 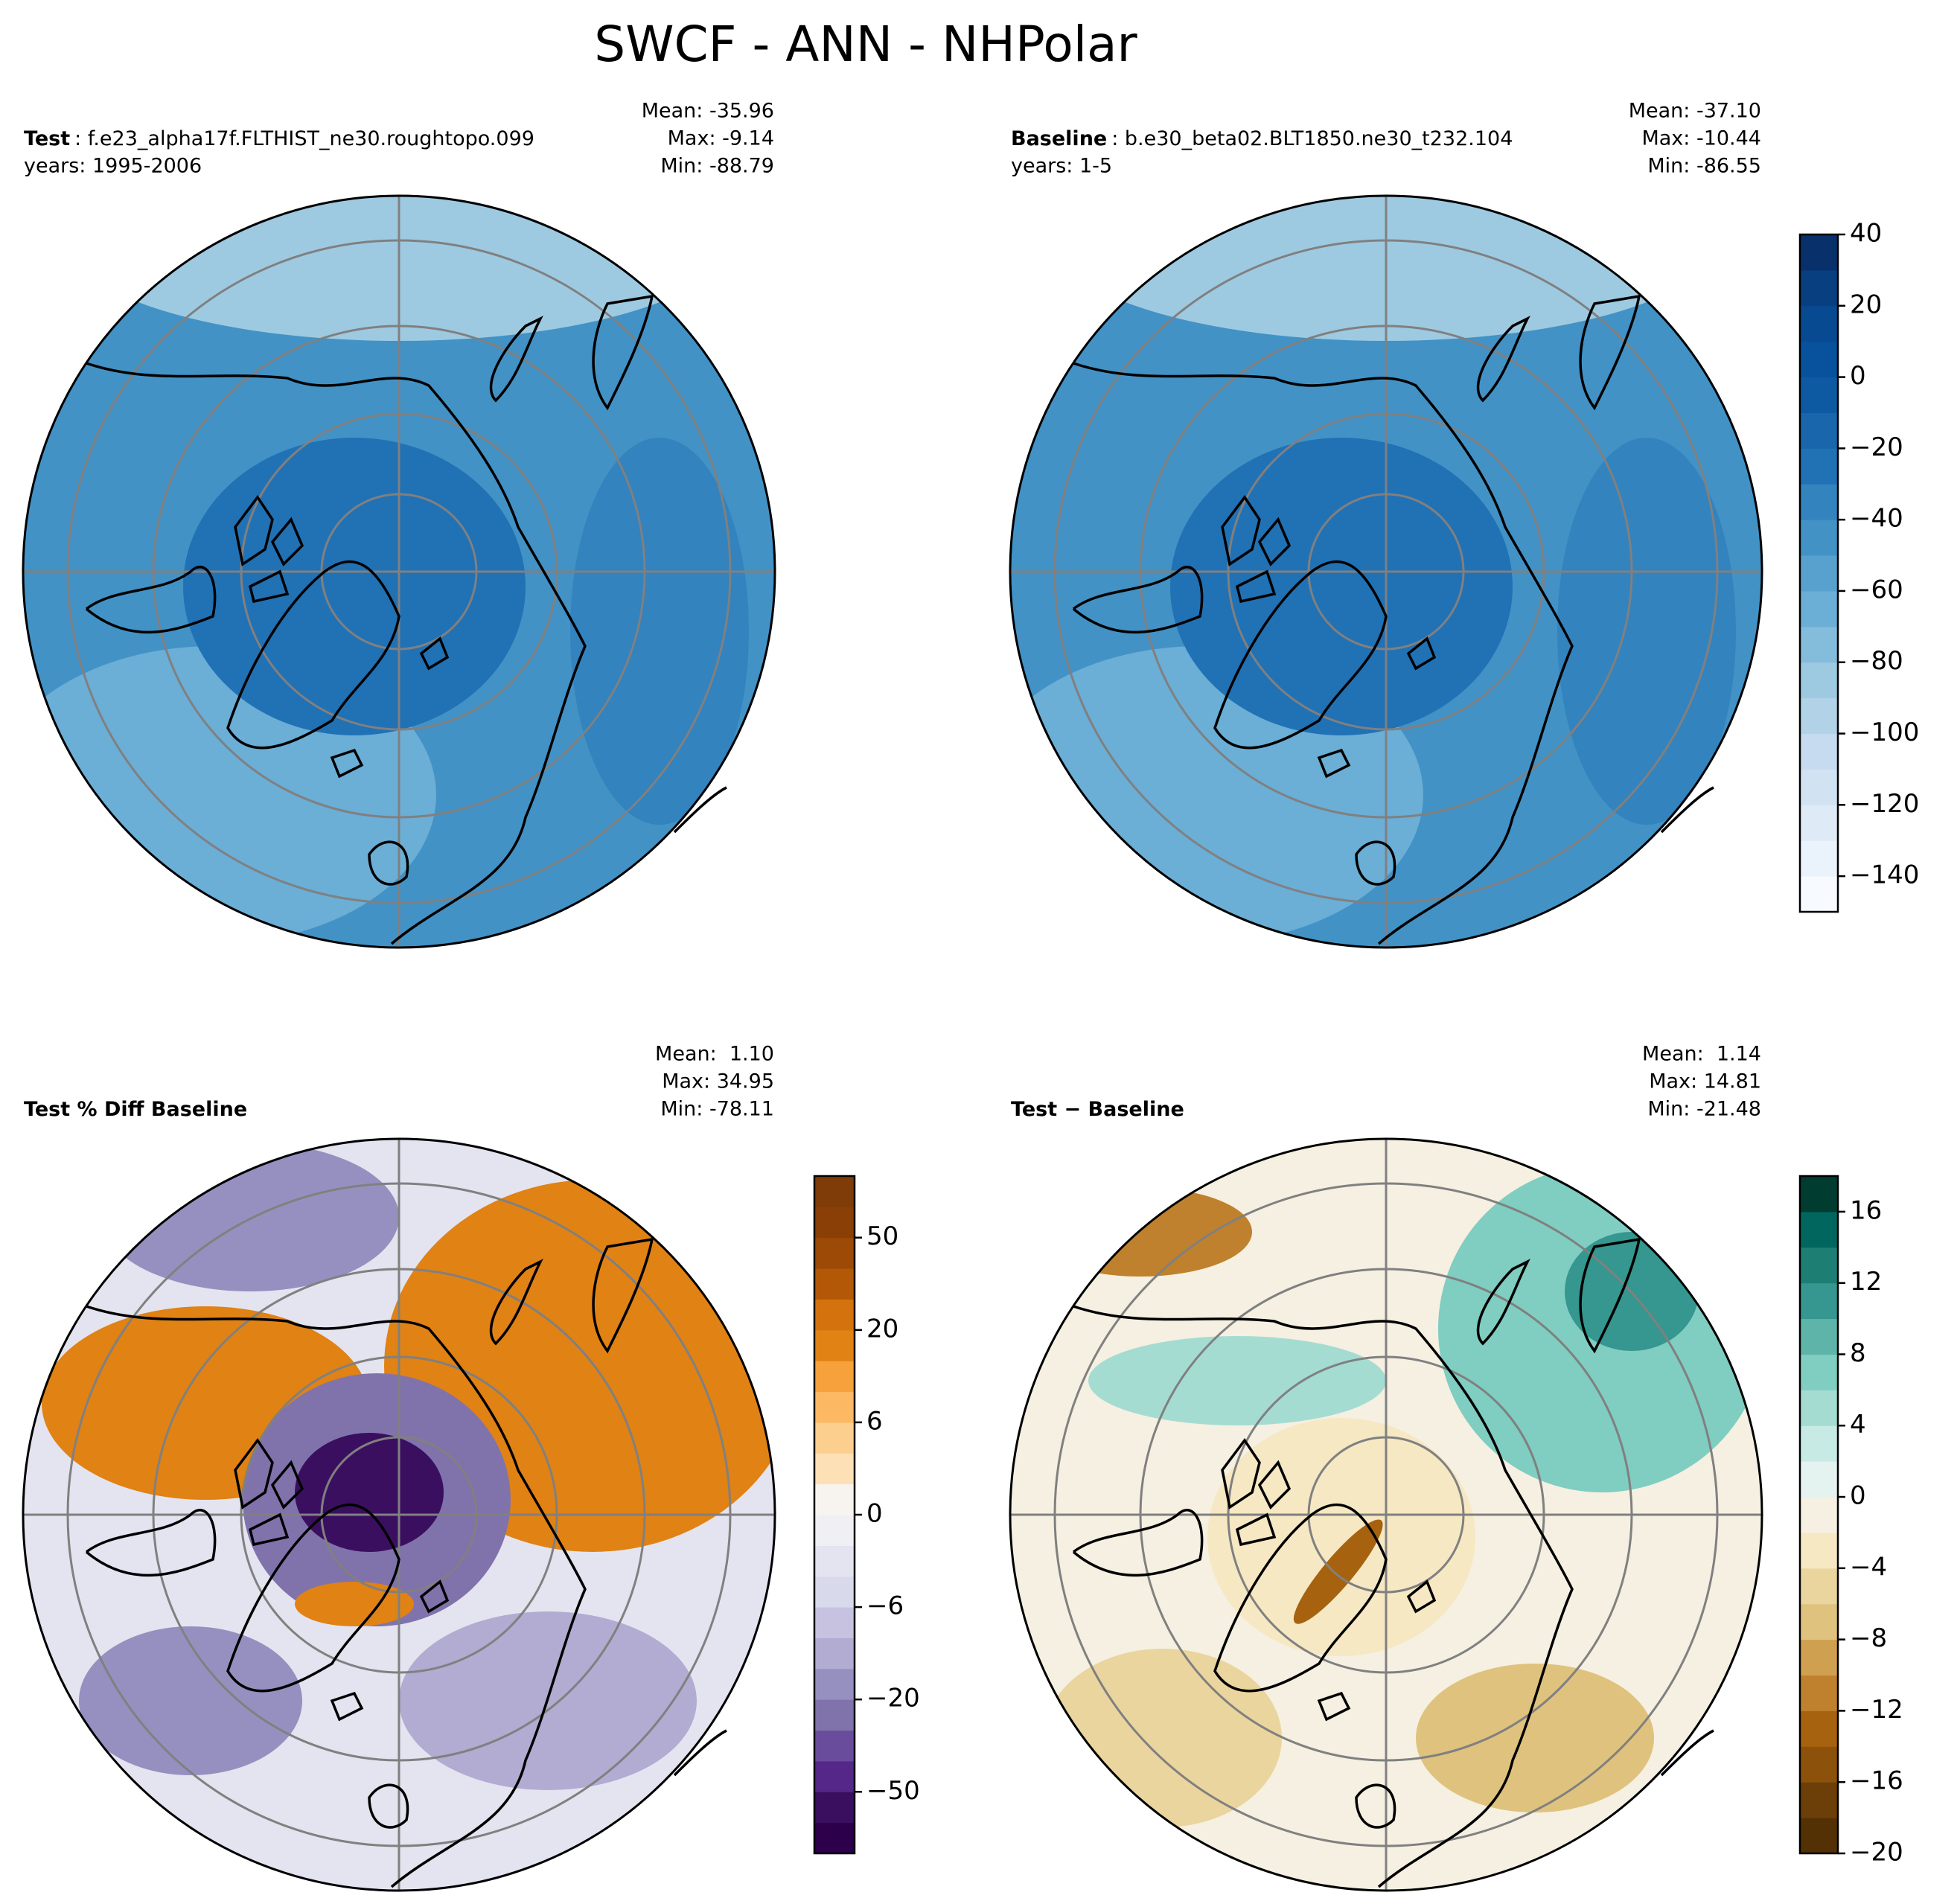 What do you see at coordinates (1868, 1567) in the screenshot?
I see `colorbar-tick-label: −4` at bounding box center [1868, 1567].